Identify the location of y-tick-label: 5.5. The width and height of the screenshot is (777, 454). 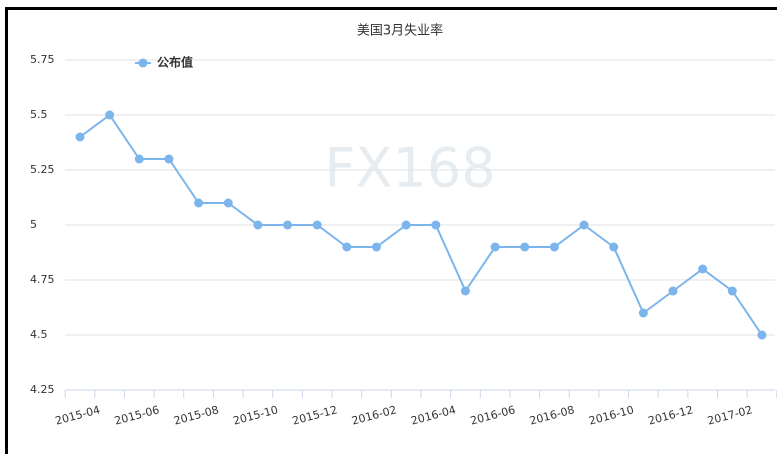
(39, 114).